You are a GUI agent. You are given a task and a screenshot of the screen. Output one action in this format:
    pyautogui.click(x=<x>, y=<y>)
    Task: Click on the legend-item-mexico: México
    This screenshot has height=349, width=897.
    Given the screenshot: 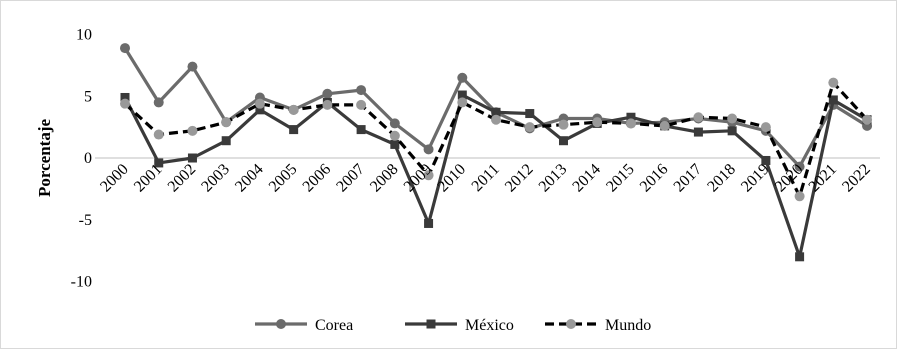 What is the action you would take?
    pyautogui.click(x=459, y=325)
    